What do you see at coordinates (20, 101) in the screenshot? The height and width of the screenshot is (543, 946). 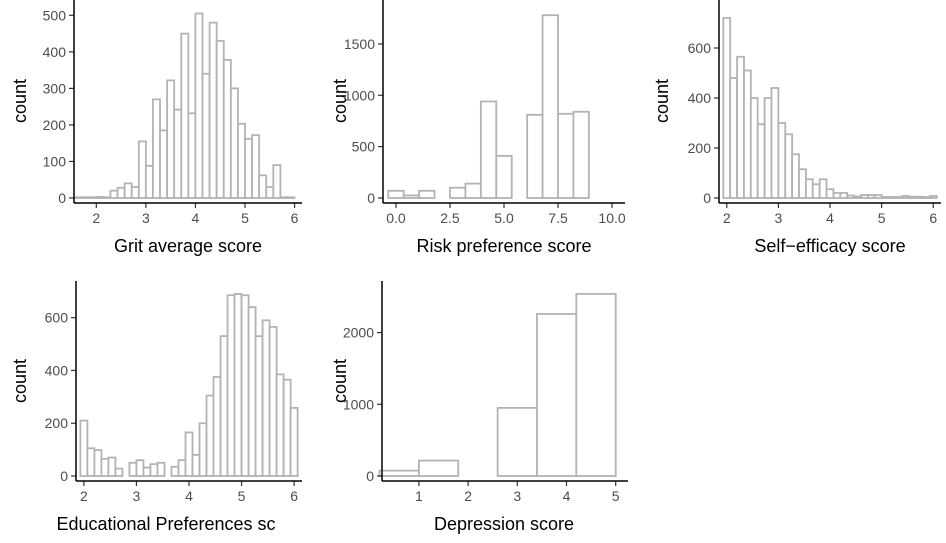 I see `grit-y-axis-title: count` at bounding box center [20, 101].